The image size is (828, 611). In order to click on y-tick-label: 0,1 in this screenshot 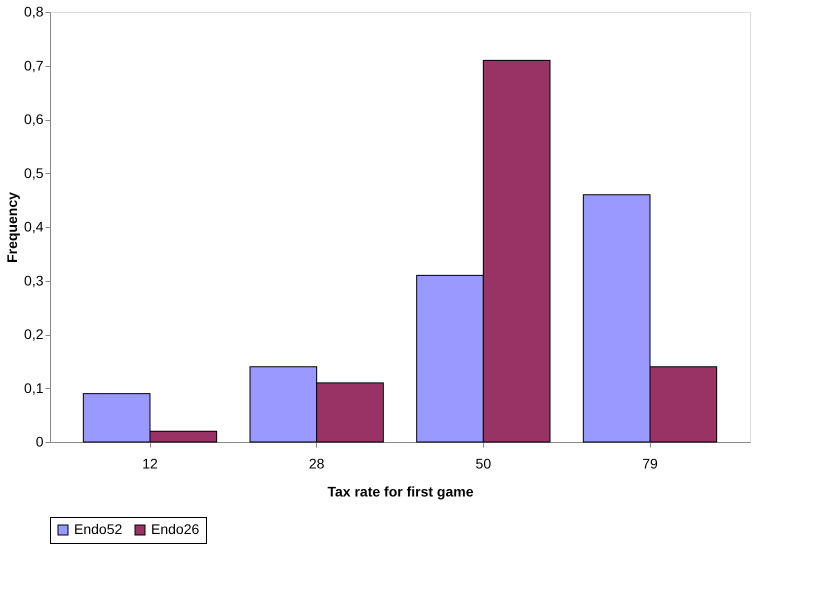, I will do `click(34, 388)`.